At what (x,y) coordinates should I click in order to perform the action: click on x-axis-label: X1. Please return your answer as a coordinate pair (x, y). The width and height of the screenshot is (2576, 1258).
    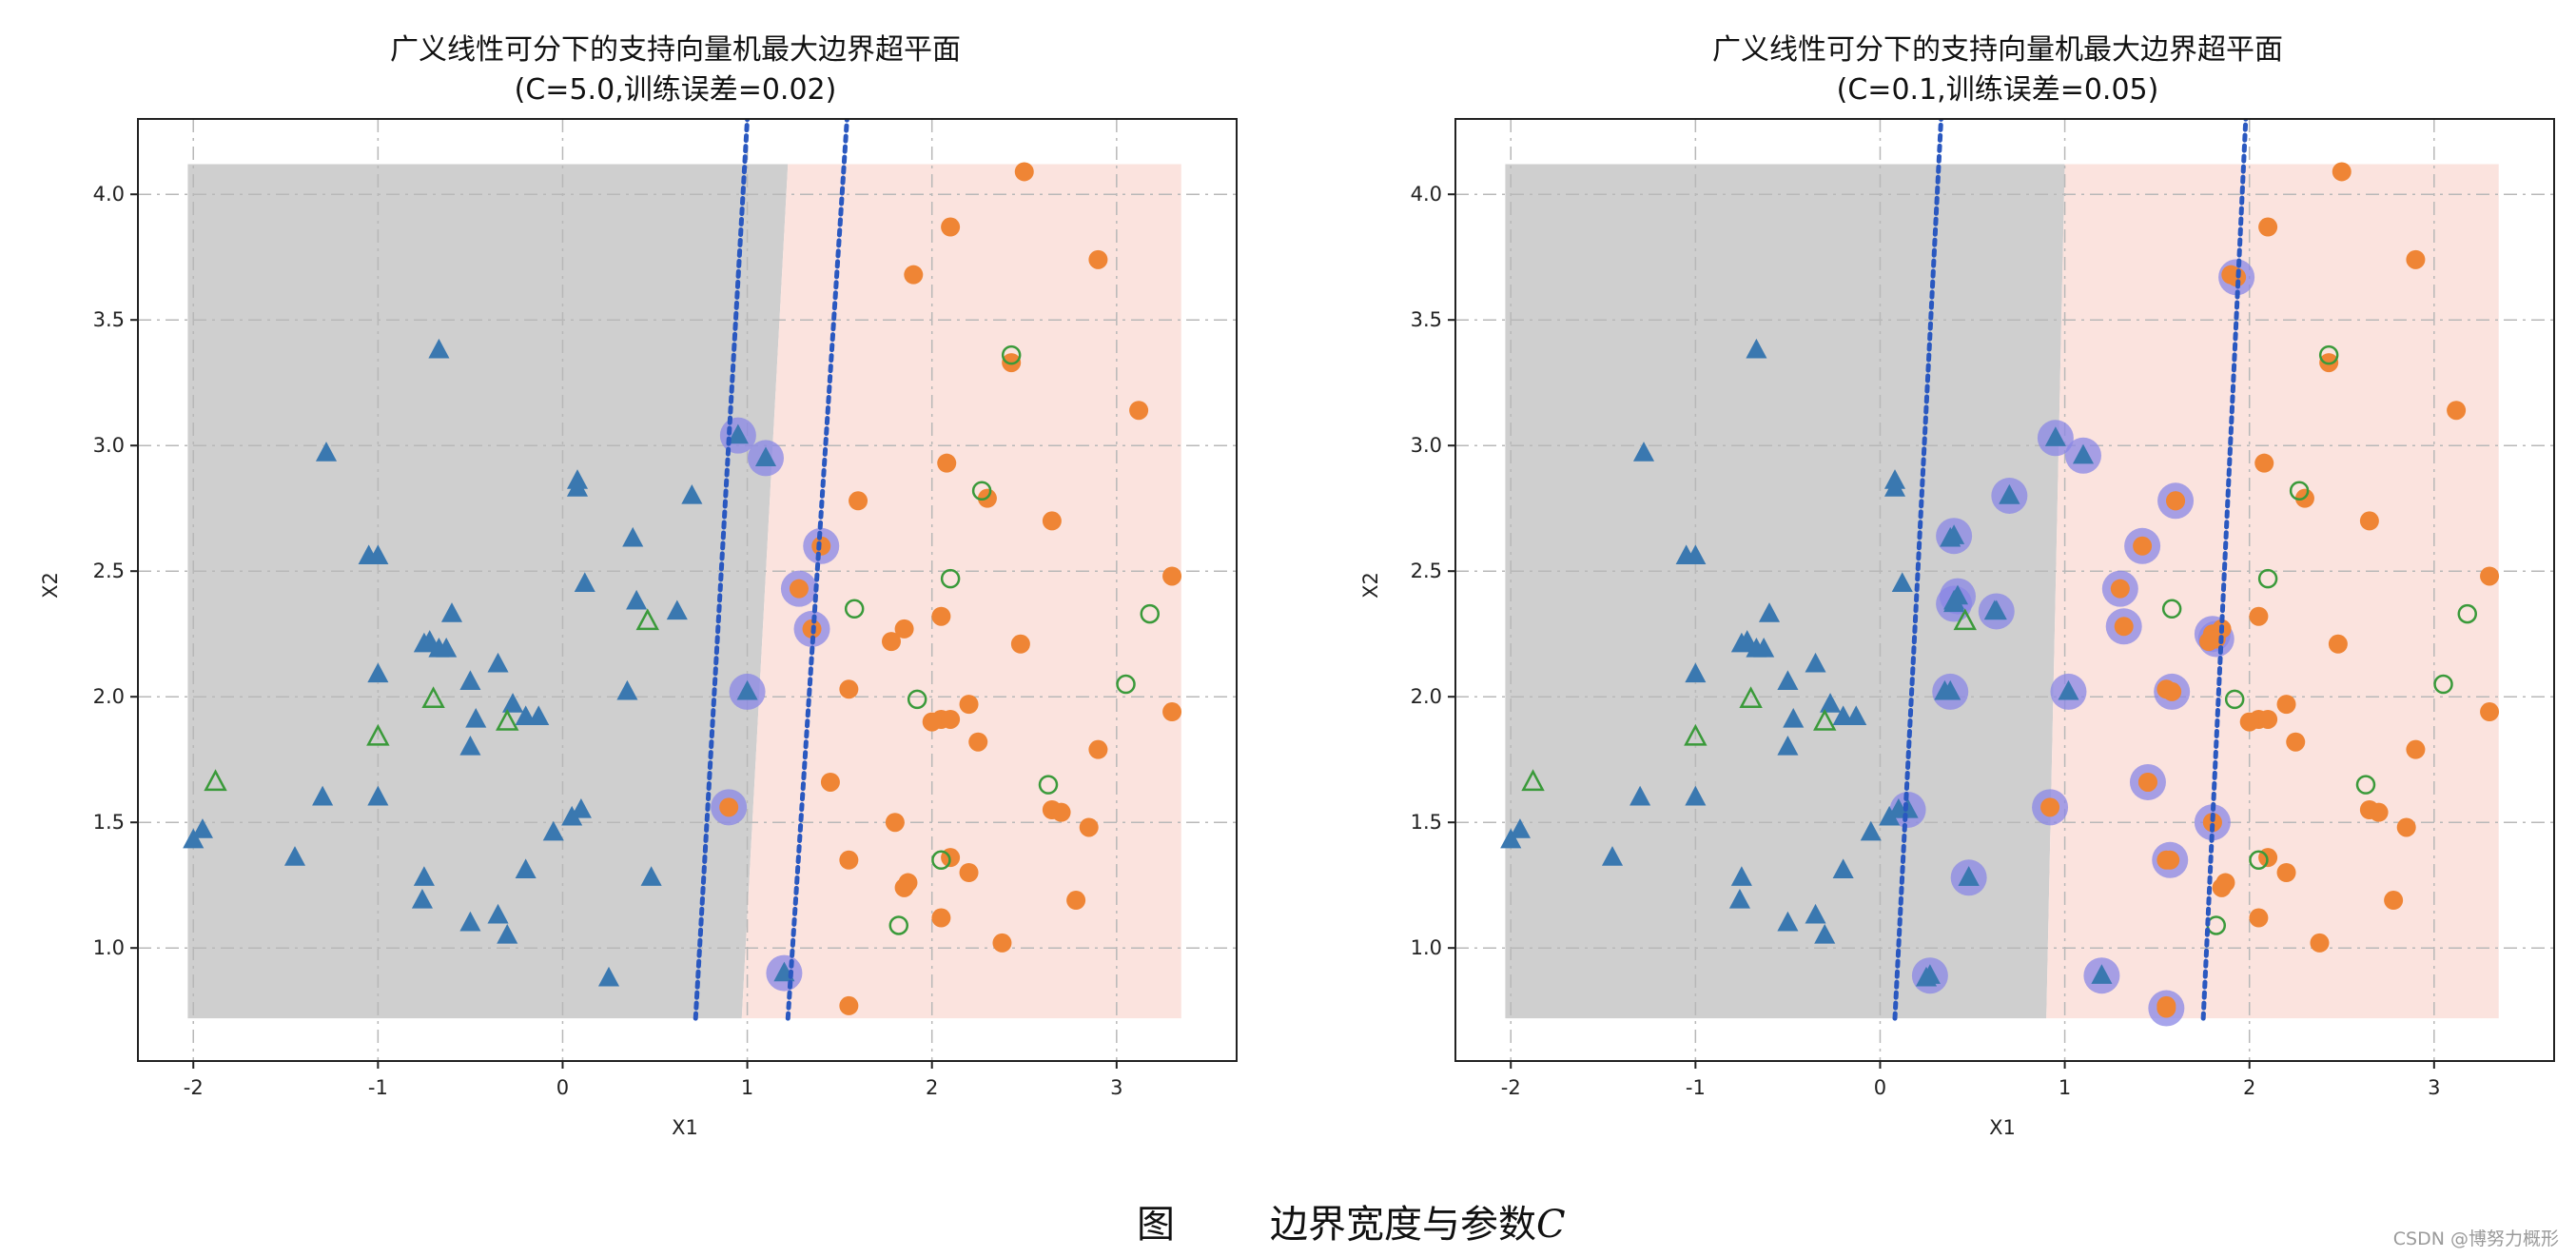
    Looking at the image, I should click on (685, 1128).